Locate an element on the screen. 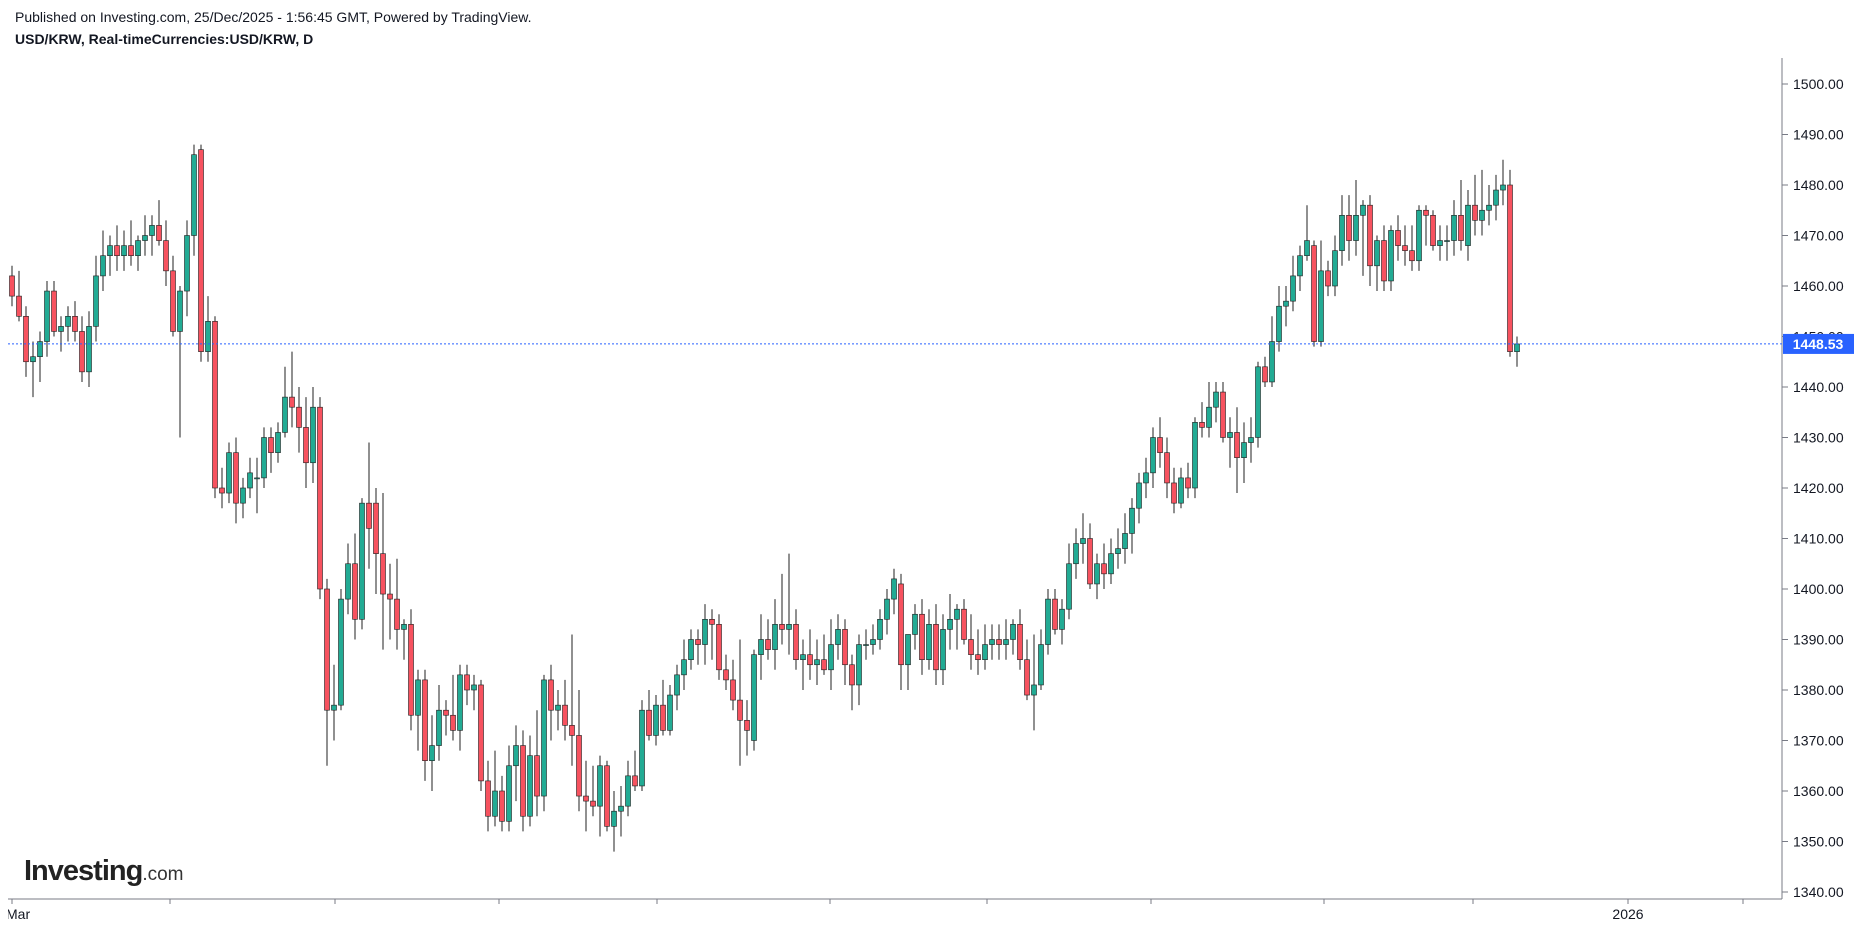 This screenshot has height=928, width=1854. y-tick-label: 1370.00 is located at coordinates (1818, 741).